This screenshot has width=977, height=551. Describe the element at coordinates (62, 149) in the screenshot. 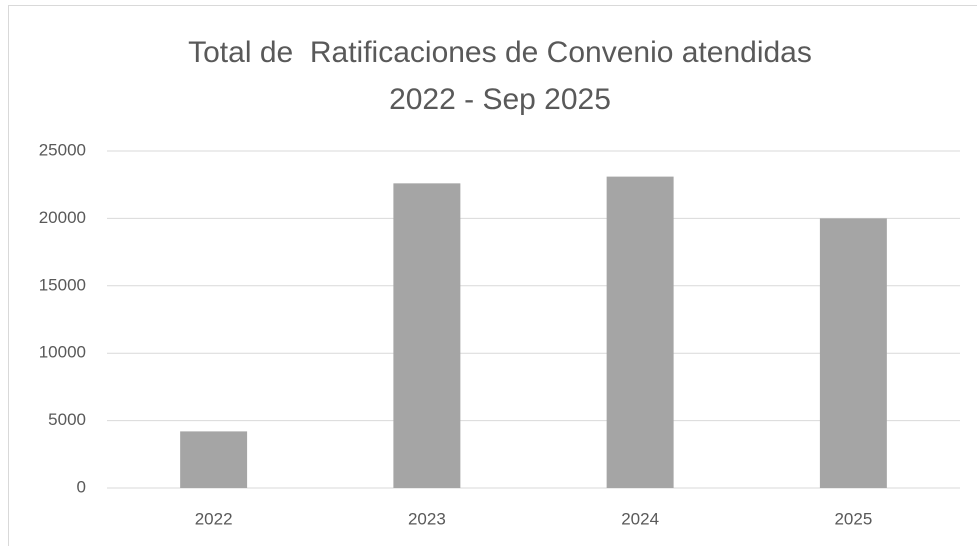

I see `y-tick-label: 25000` at that location.